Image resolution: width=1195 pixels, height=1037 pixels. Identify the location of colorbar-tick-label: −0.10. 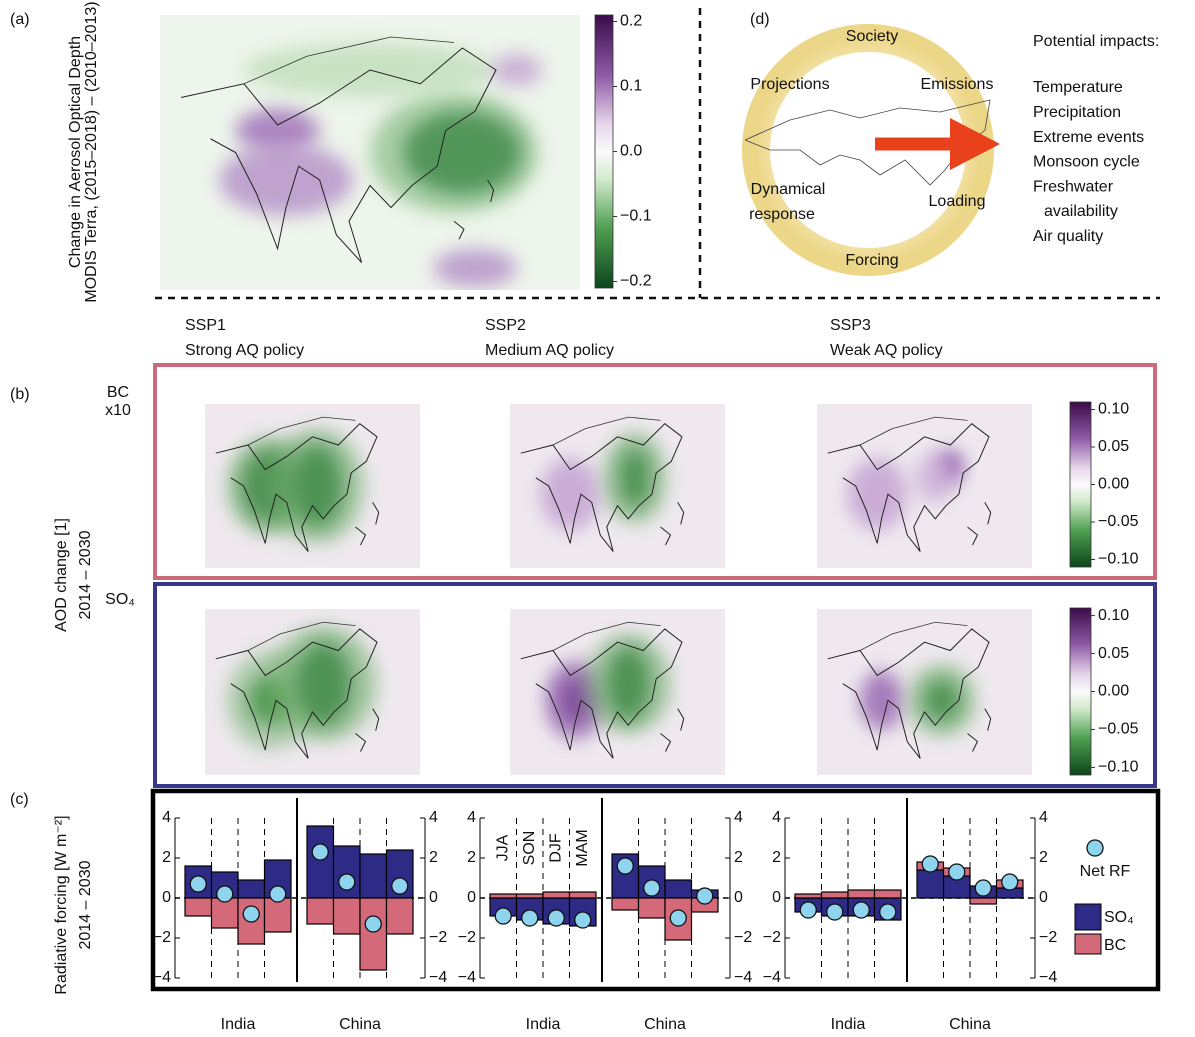
(1118, 767).